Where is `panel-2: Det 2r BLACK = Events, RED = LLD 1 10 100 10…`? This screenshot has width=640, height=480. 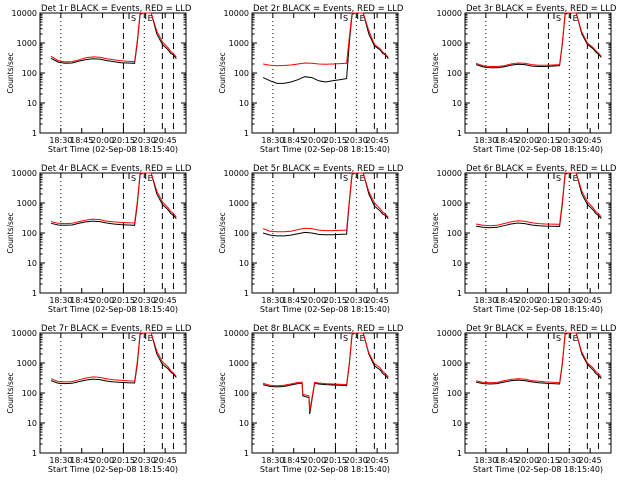
panel-2: Det 2r BLACK = Events, RED = LLD 1 10 100 10… is located at coordinates (311, 79).